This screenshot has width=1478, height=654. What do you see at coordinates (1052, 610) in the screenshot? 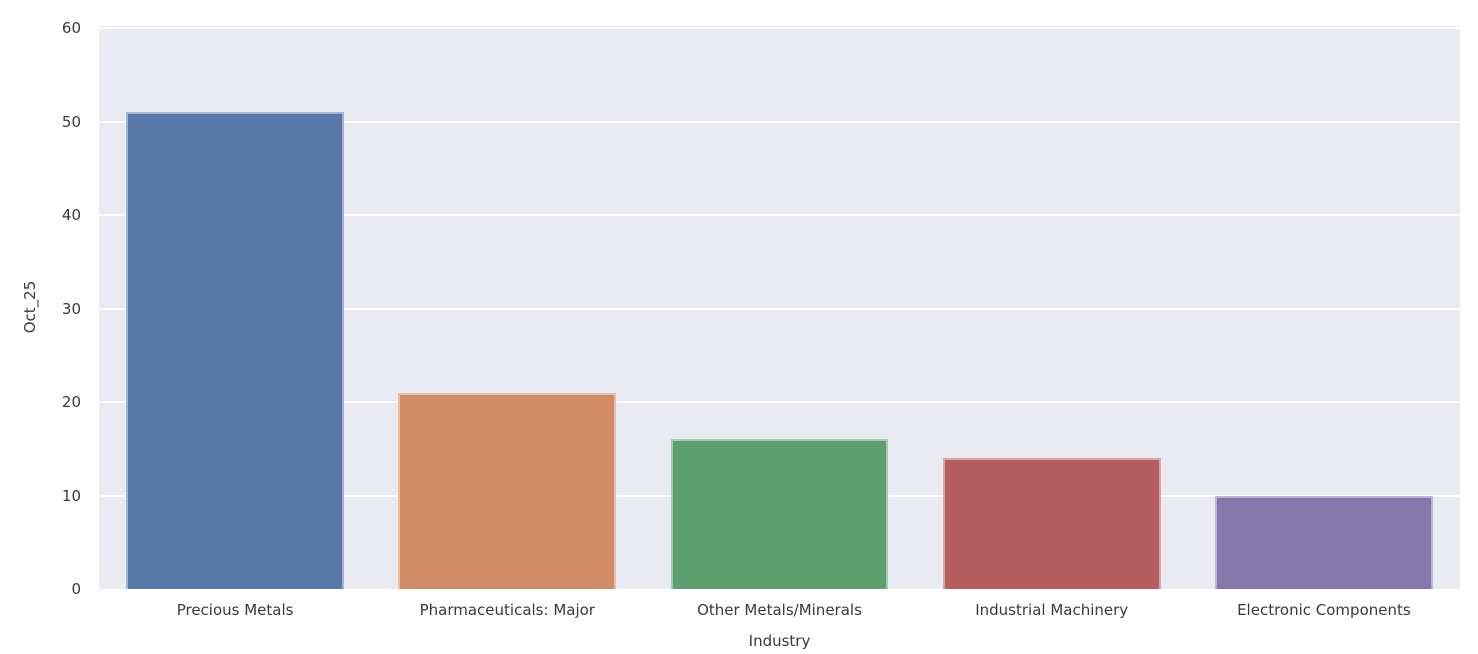
I see `x-tick-label-industrial-machinery: Industrial Machinery` at bounding box center [1052, 610].